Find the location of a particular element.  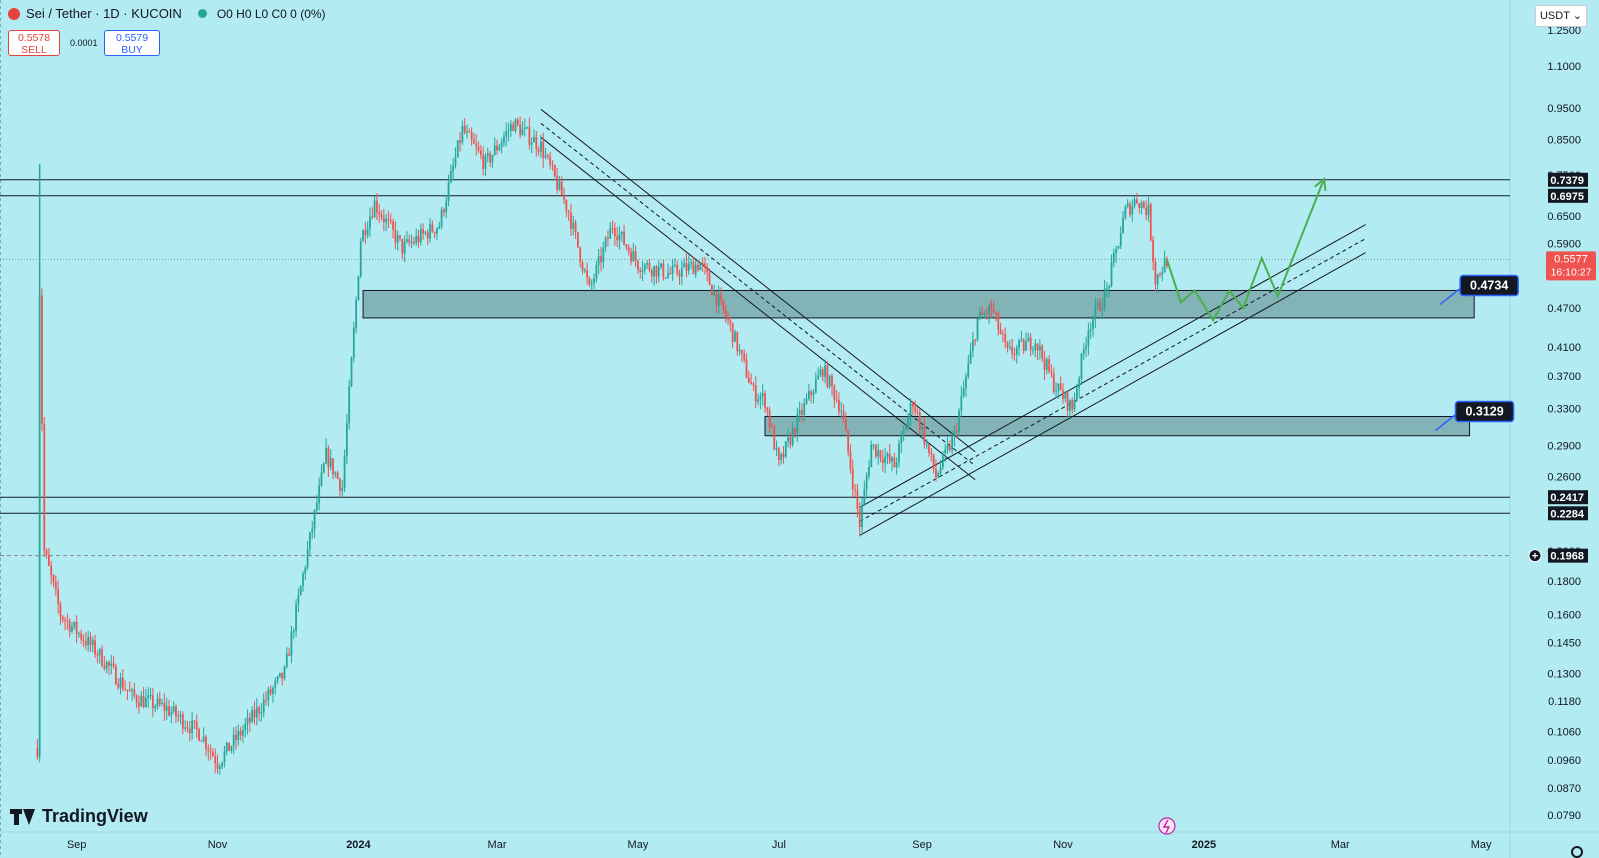

last-price-tag-bg is located at coordinates (1571, 266).